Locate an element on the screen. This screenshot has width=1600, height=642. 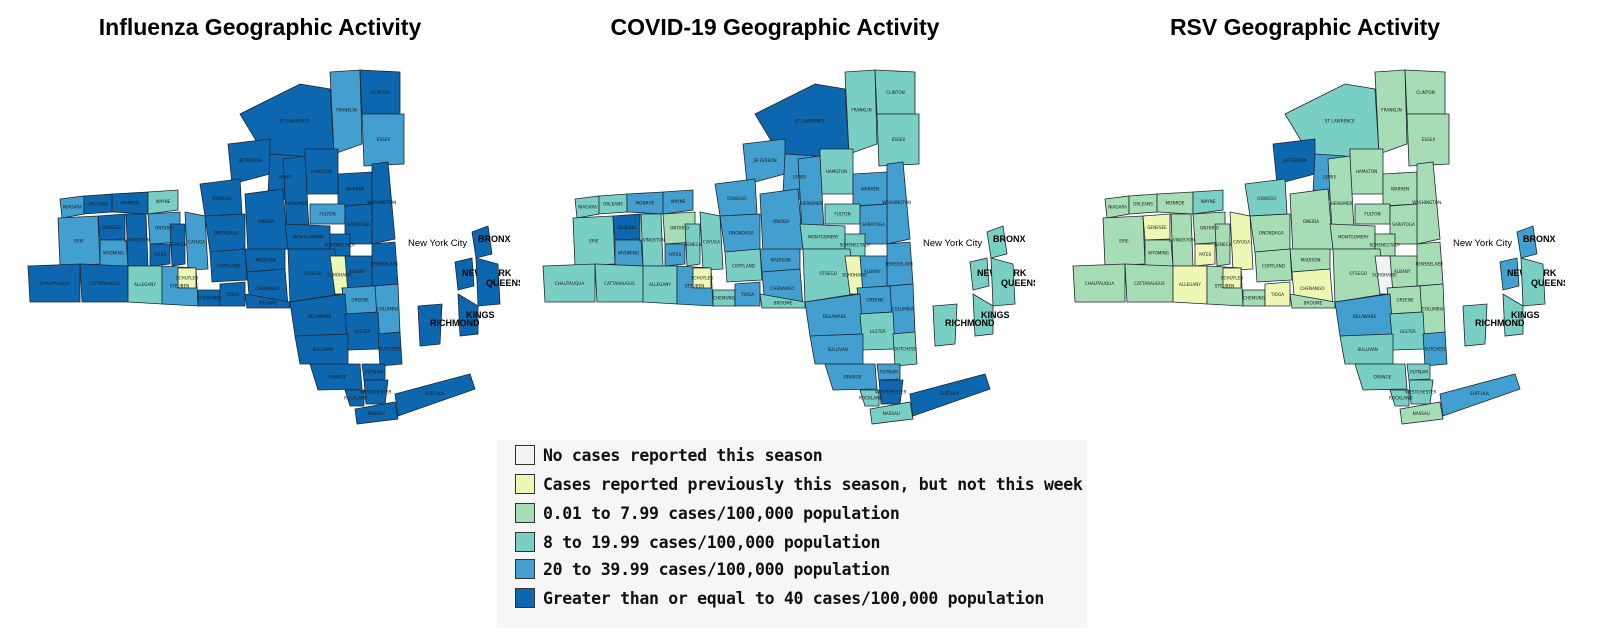
county-label-tioga: TIOGA is located at coordinates (1277, 294).